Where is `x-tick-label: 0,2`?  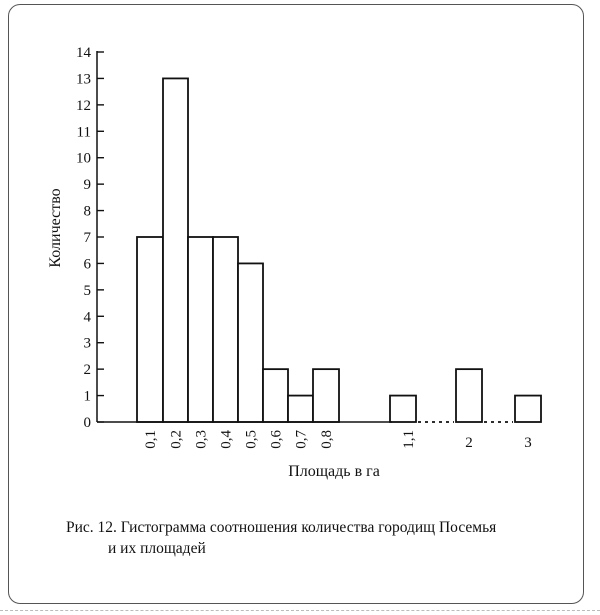
x-tick-label: 0,2 is located at coordinates (177, 439).